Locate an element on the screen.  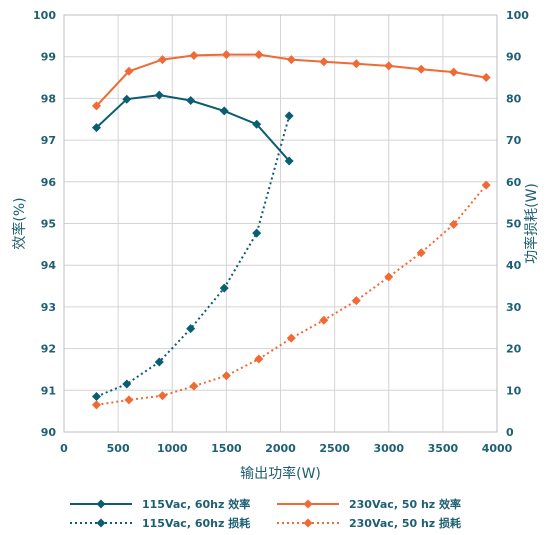
y-left-tick-label: 92 is located at coordinates (48, 349).